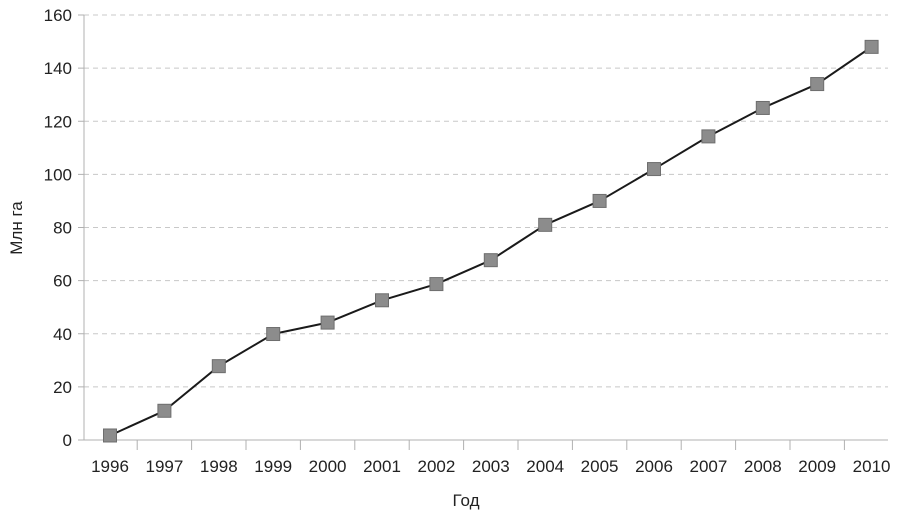 This screenshot has height=516, width=900. Describe the element at coordinates (545, 466) in the screenshot. I see `x-tick-label: 2004` at that location.